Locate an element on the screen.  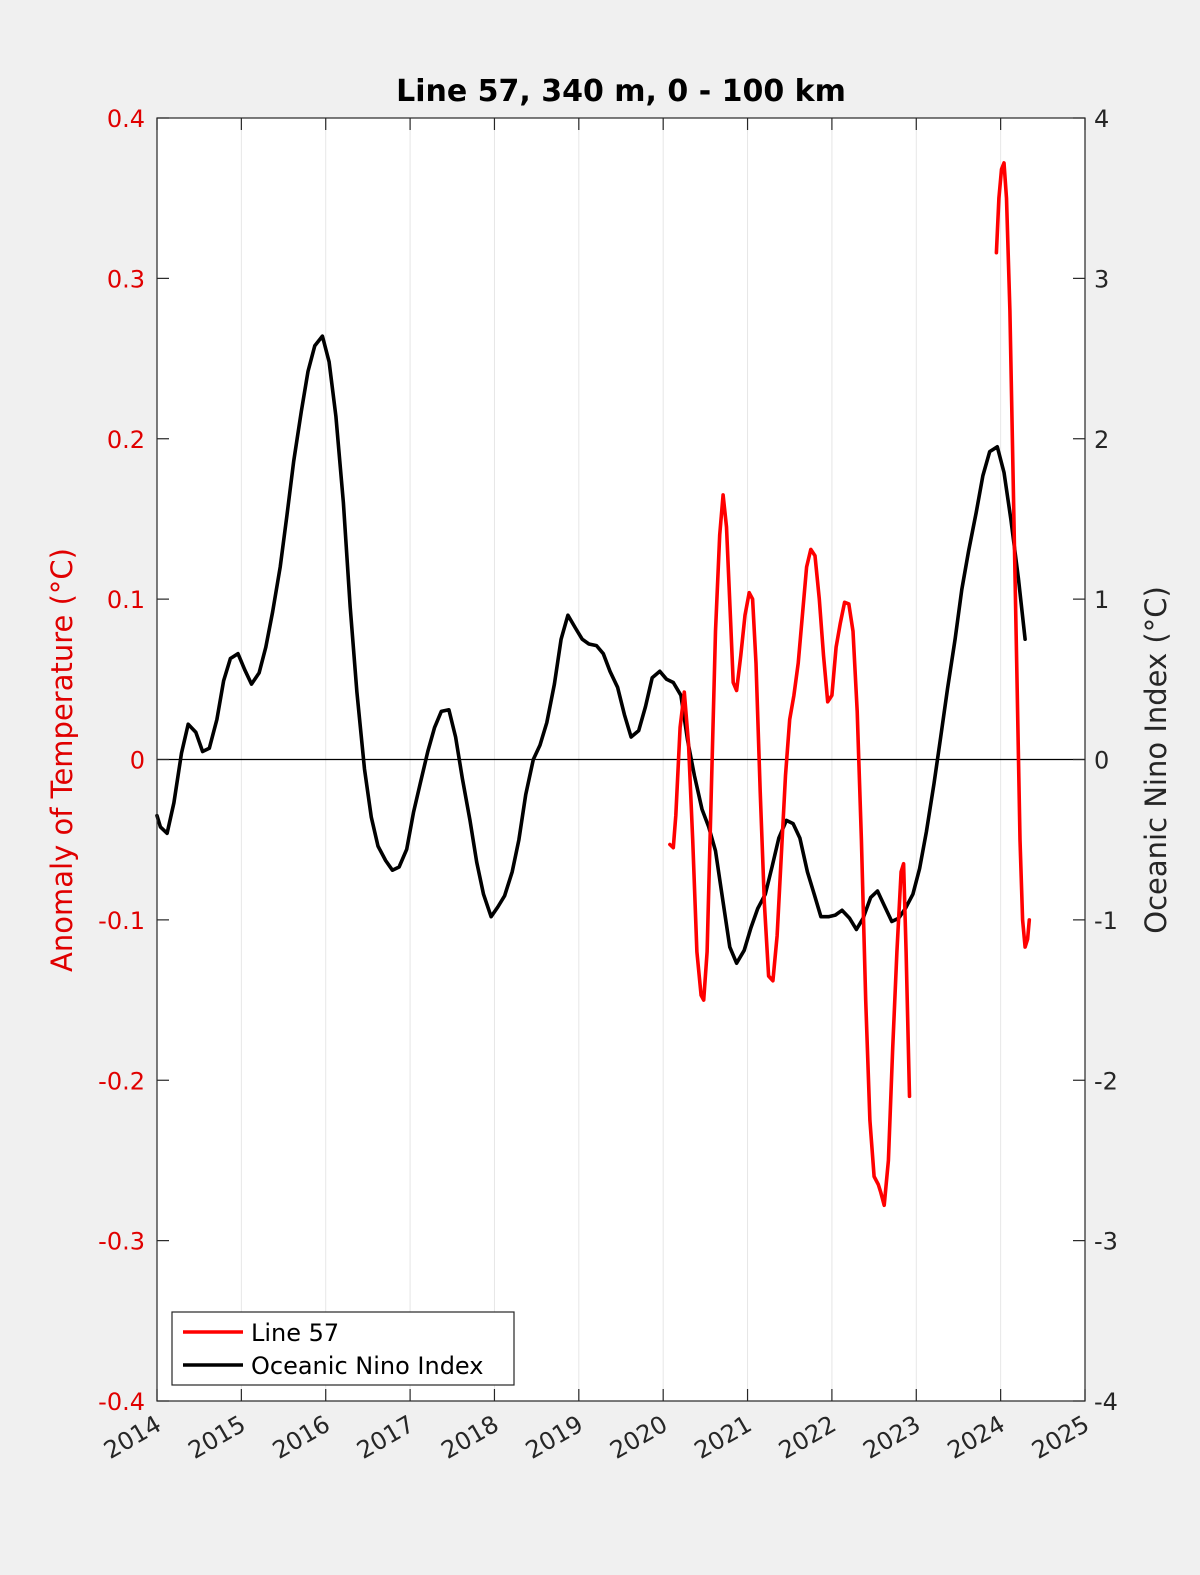
y-left-tick-label: 0.1 is located at coordinates (126, 600).